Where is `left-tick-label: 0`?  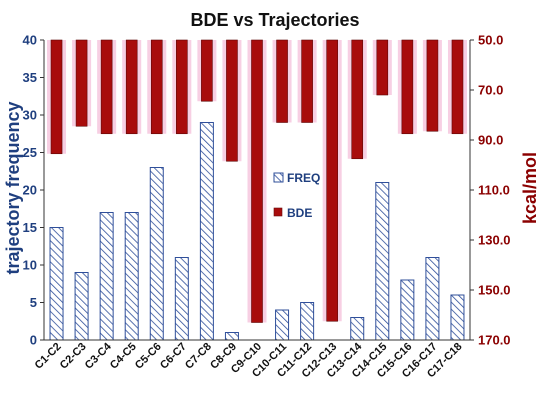 left-tick-label: 0 is located at coordinates (33, 340).